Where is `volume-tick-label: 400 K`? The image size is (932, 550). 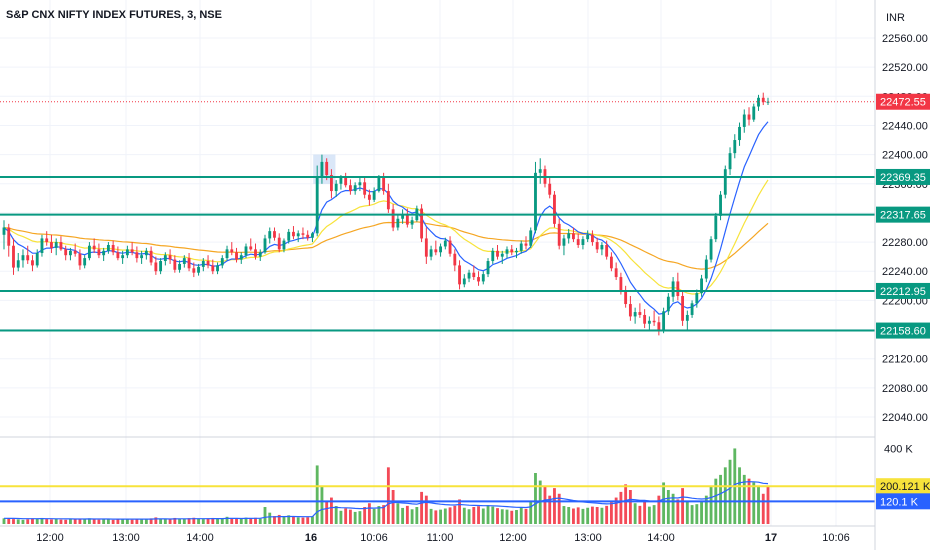
volume-tick-label: 400 K is located at coordinates (898, 449).